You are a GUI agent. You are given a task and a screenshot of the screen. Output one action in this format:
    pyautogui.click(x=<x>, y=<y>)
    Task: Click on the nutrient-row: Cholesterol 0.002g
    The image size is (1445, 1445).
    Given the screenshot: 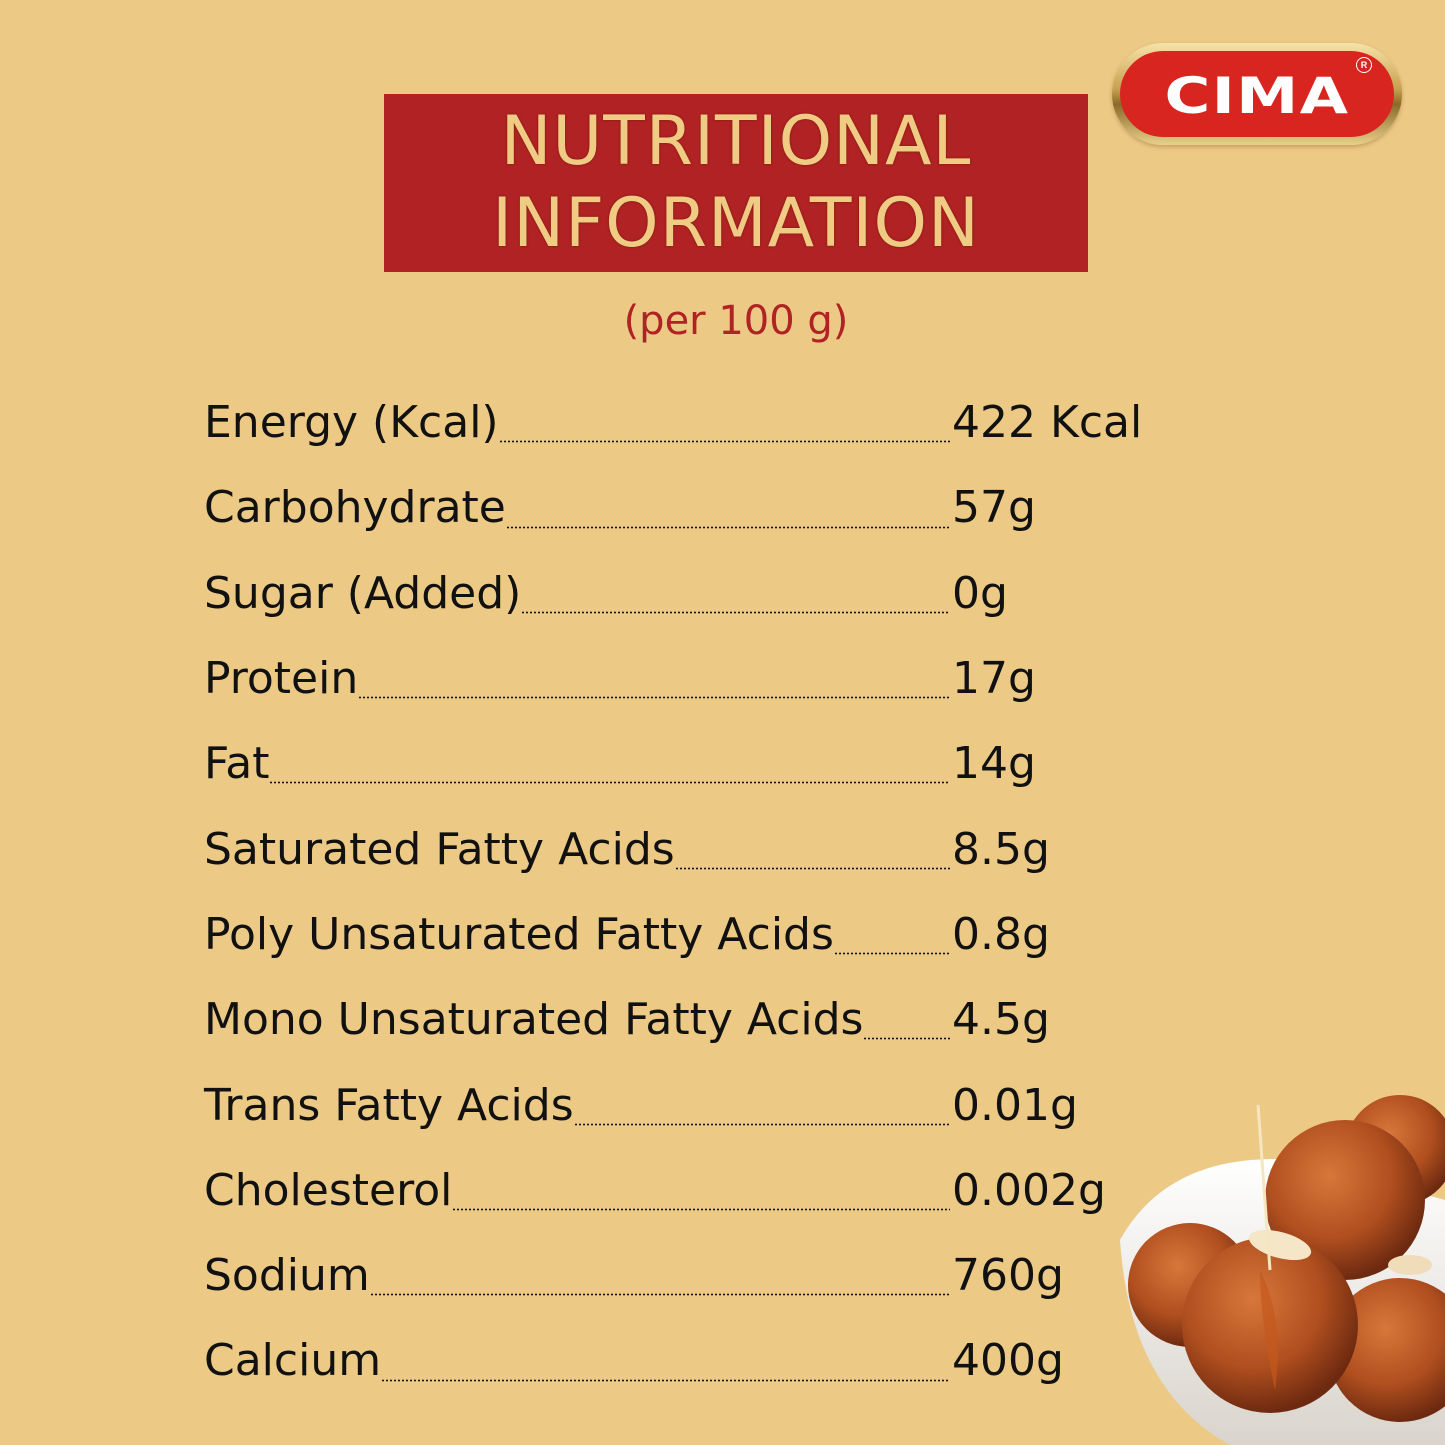 What is the action you would take?
    pyautogui.click(x=704, y=1190)
    